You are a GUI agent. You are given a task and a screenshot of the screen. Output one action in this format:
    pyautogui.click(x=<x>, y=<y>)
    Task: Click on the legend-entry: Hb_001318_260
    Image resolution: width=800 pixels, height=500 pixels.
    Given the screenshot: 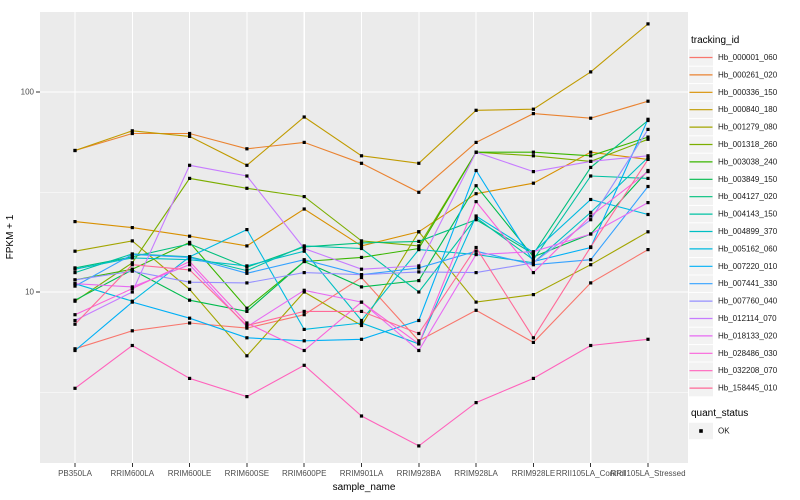 What is the action you would take?
    pyautogui.click(x=733, y=144)
    